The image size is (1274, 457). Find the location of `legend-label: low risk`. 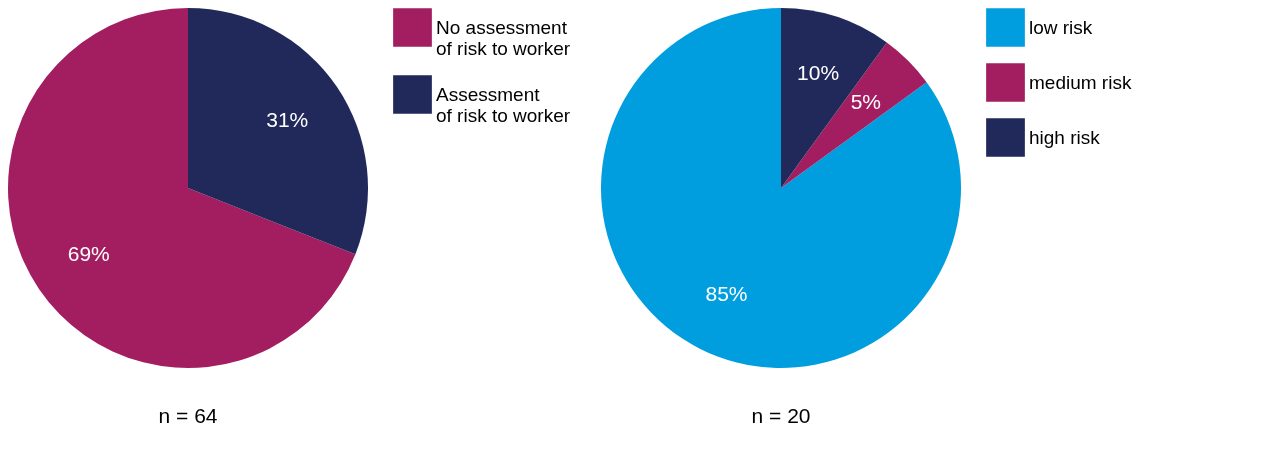

legend-label: low risk is located at coordinates (1061, 27).